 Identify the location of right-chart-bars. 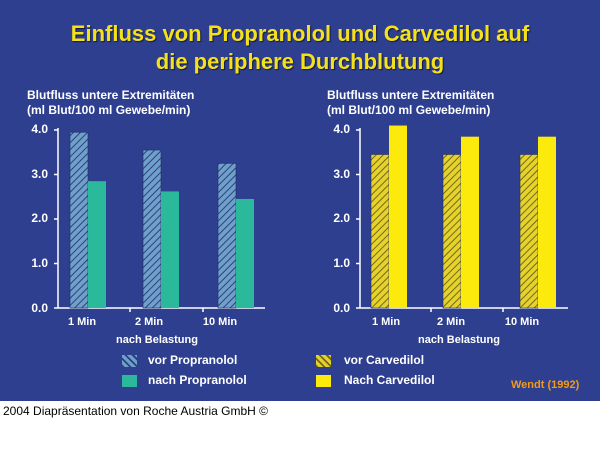
(463, 217).